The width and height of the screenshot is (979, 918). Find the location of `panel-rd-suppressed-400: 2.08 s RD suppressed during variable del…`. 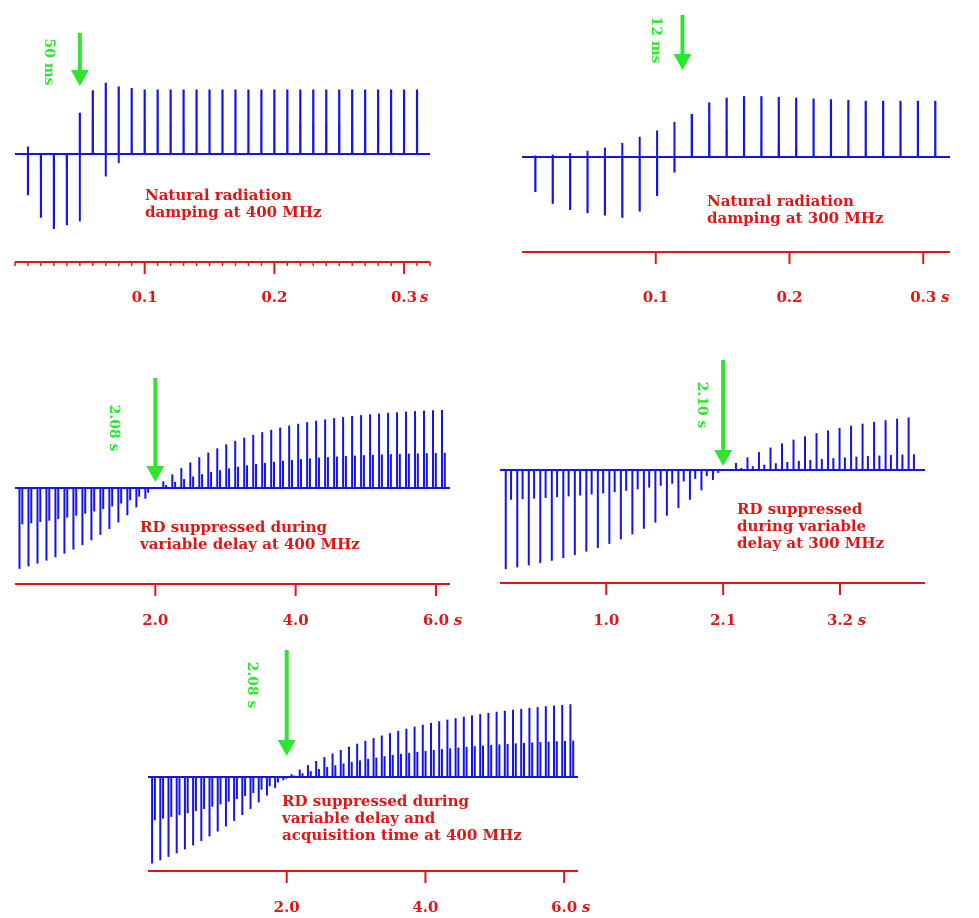

panel-rd-suppressed-400: 2.08 s RD suppressed during variable del… is located at coordinates (239, 503).